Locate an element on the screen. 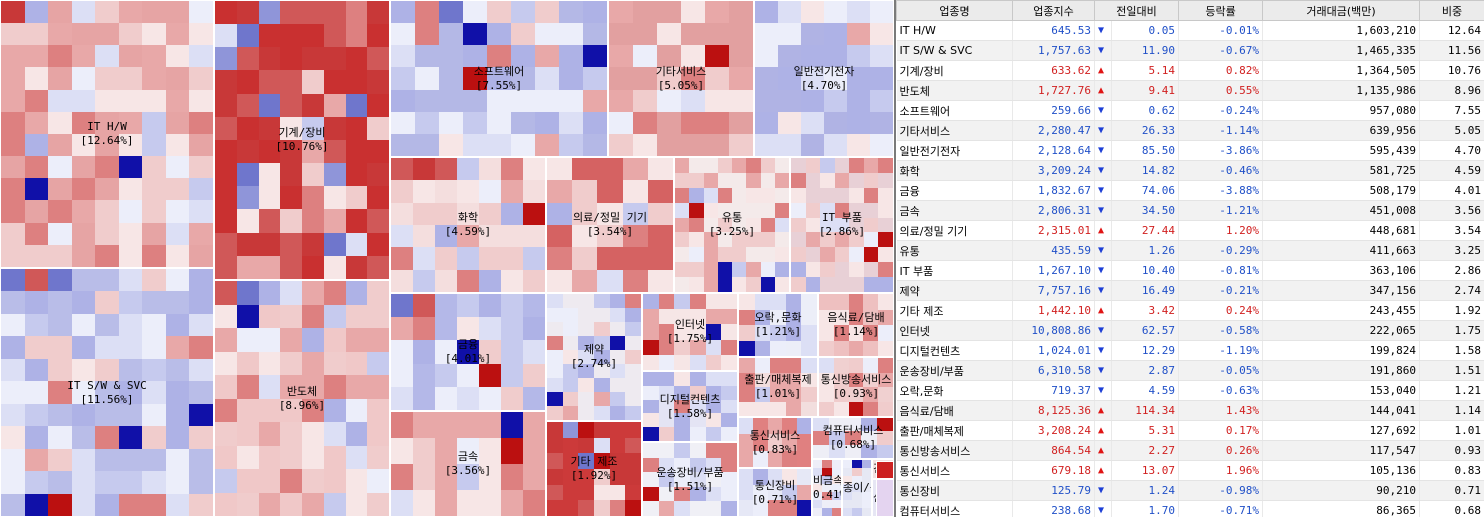 This screenshot has height=517, width=1484. sector-name: 통신서비스 is located at coordinates (954, 470).